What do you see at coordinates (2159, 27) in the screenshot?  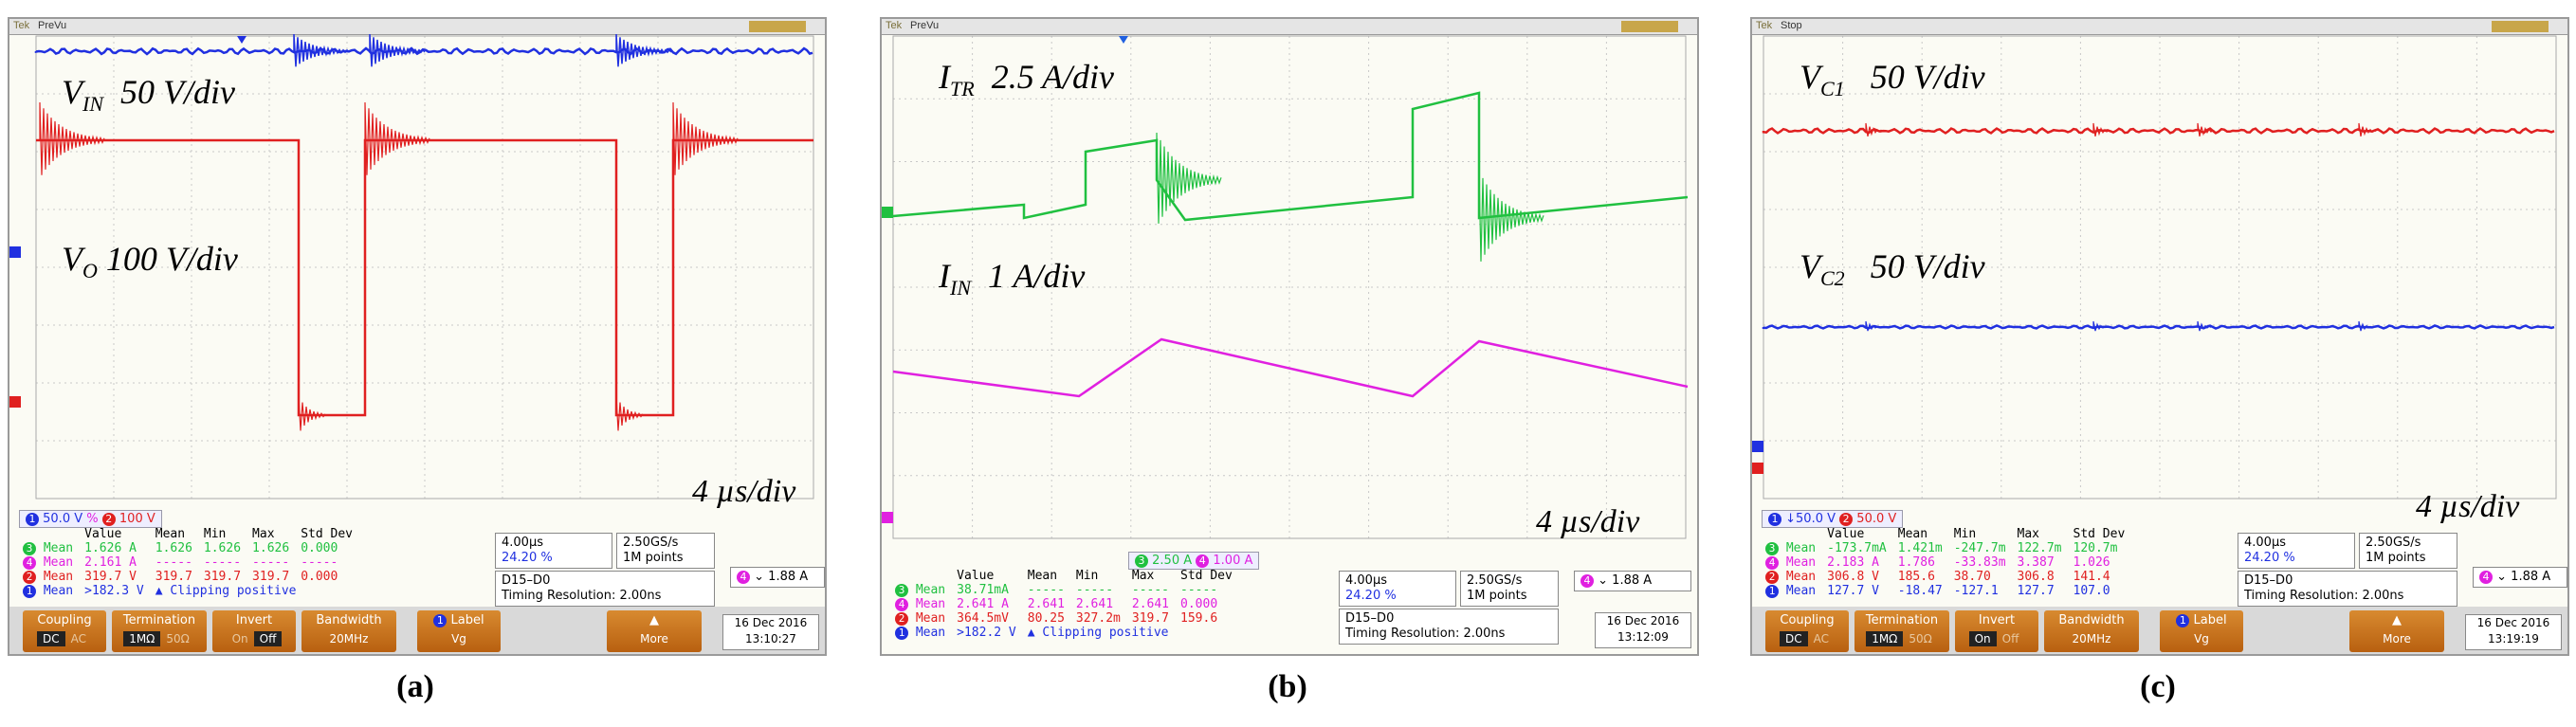 I see `scope-topbar: Tek Stop` at bounding box center [2159, 27].